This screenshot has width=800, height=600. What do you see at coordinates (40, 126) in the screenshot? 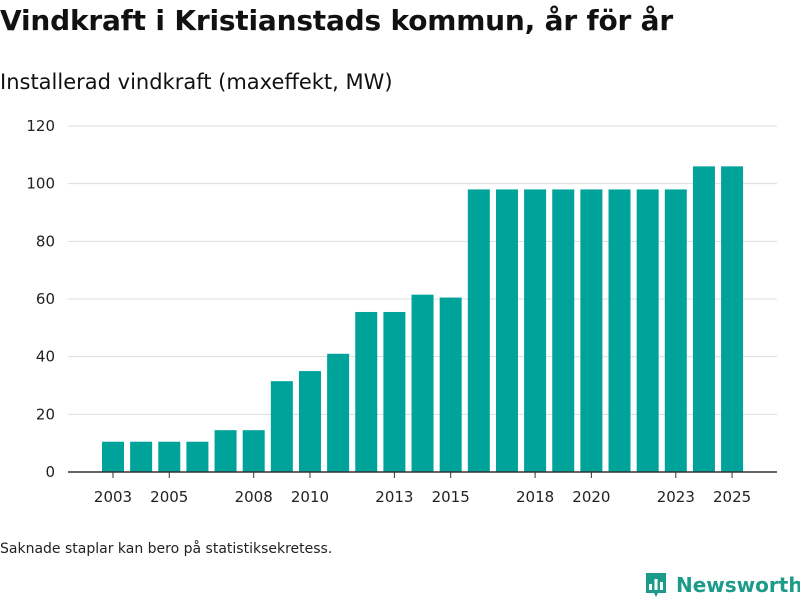
I see `y-tick-label-120: 120` at bounding box center [40, 126].